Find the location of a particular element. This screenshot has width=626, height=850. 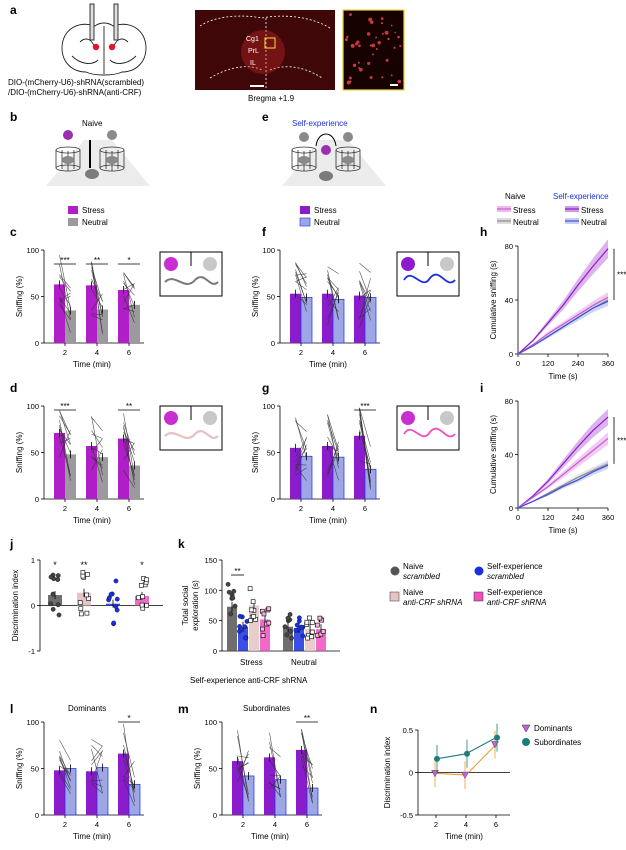

m-xlabel: Time (min) is located at coordinates (270, 836).